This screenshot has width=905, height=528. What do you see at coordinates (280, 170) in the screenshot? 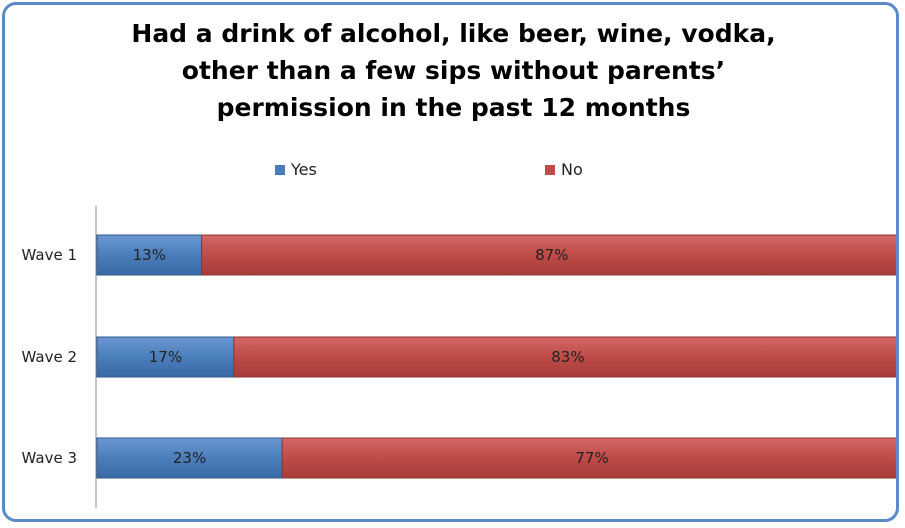
I see `legend-swatch-yes` at bounding box center [280, 170].